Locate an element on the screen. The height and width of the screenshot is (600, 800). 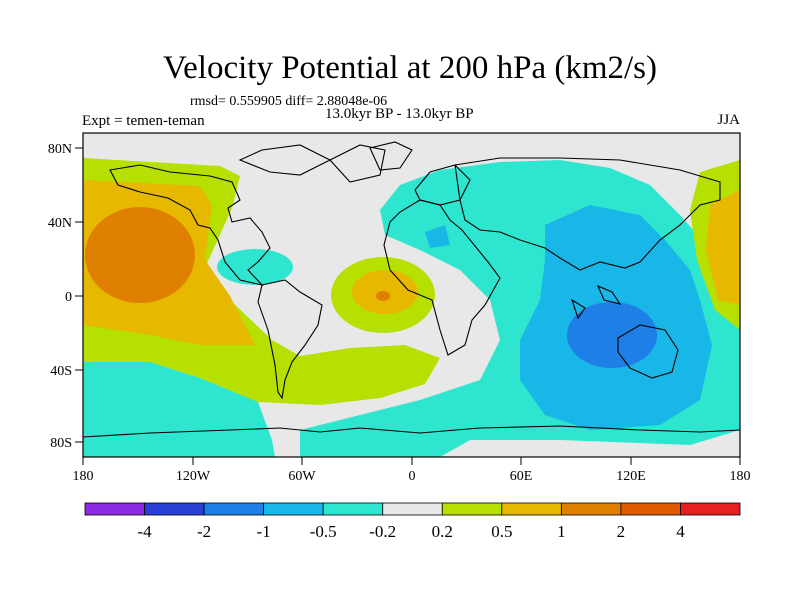
colorbar-label: 0.5 is located at coordinates (501, 531).